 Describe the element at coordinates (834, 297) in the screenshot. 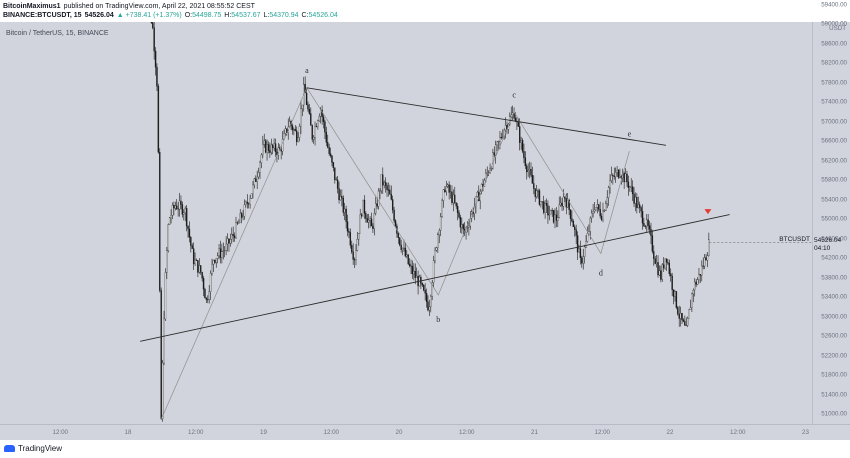

I see `price-tick-label: 53400.00` at that location.